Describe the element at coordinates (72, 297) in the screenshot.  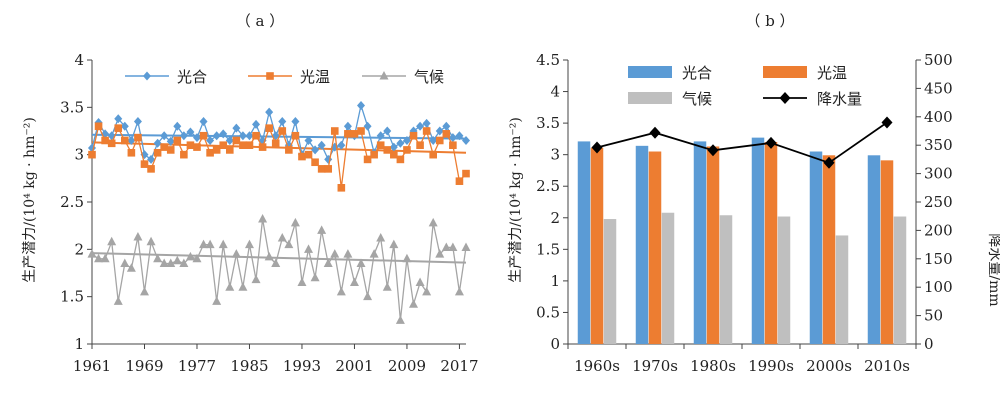
I see `y-tick-label: 1.5` at that location.